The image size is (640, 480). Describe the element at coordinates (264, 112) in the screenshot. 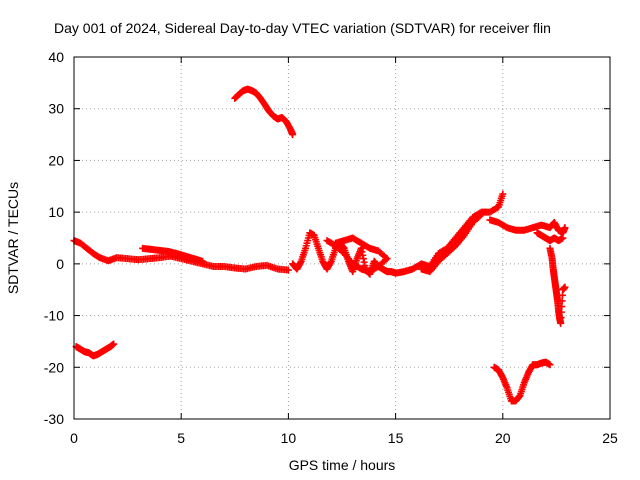

I see `series-seg-upper-arc` at that location.